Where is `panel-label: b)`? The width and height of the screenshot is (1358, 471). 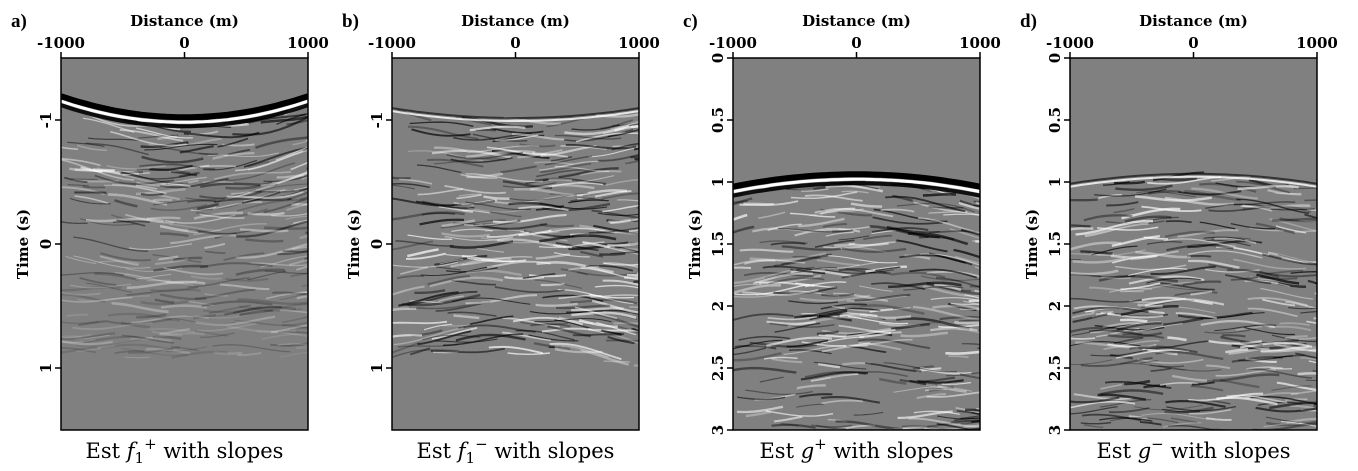 panel-label: b) is located at coordinates (350, 21).